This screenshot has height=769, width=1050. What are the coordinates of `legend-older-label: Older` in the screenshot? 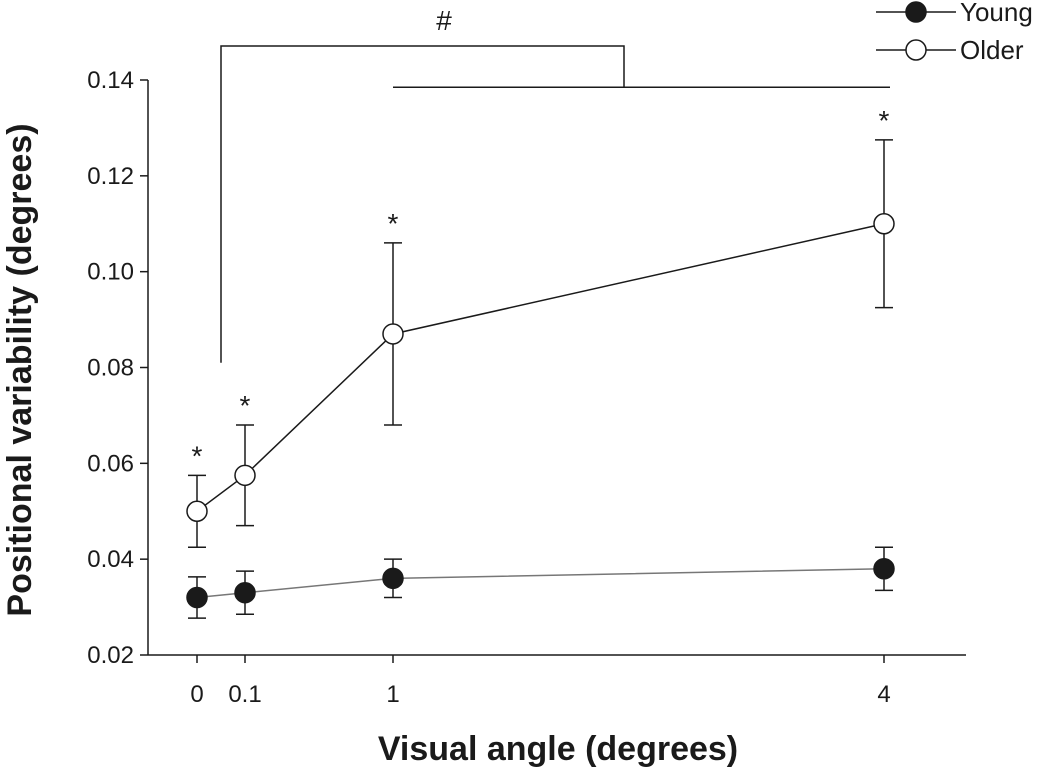 It's located at (992, 50).